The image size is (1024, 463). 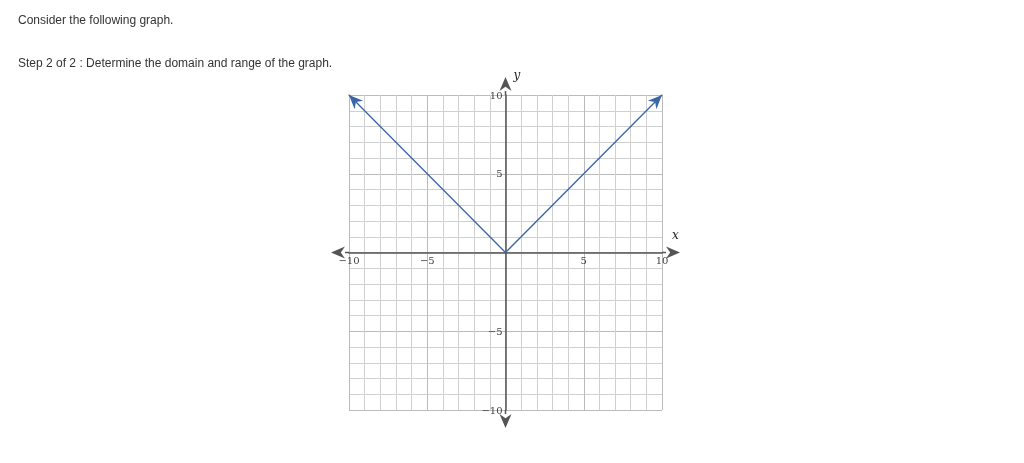 I want to click on y-tick-label: −10, so click(x=492, y=410).